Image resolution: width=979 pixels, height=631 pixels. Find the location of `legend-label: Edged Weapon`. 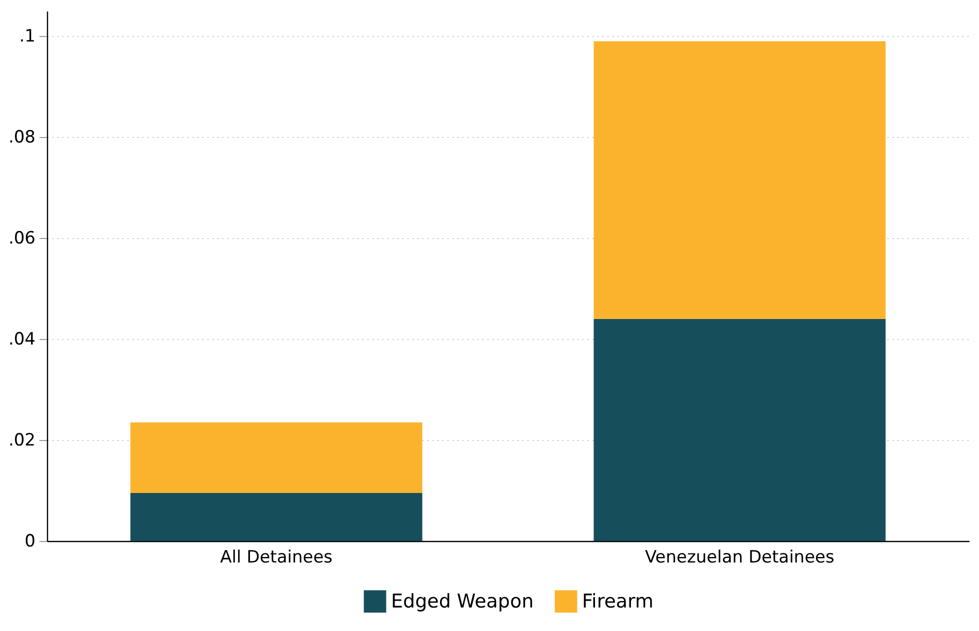

legend-label: Edged Weapon is located at coordinates (462, 601).